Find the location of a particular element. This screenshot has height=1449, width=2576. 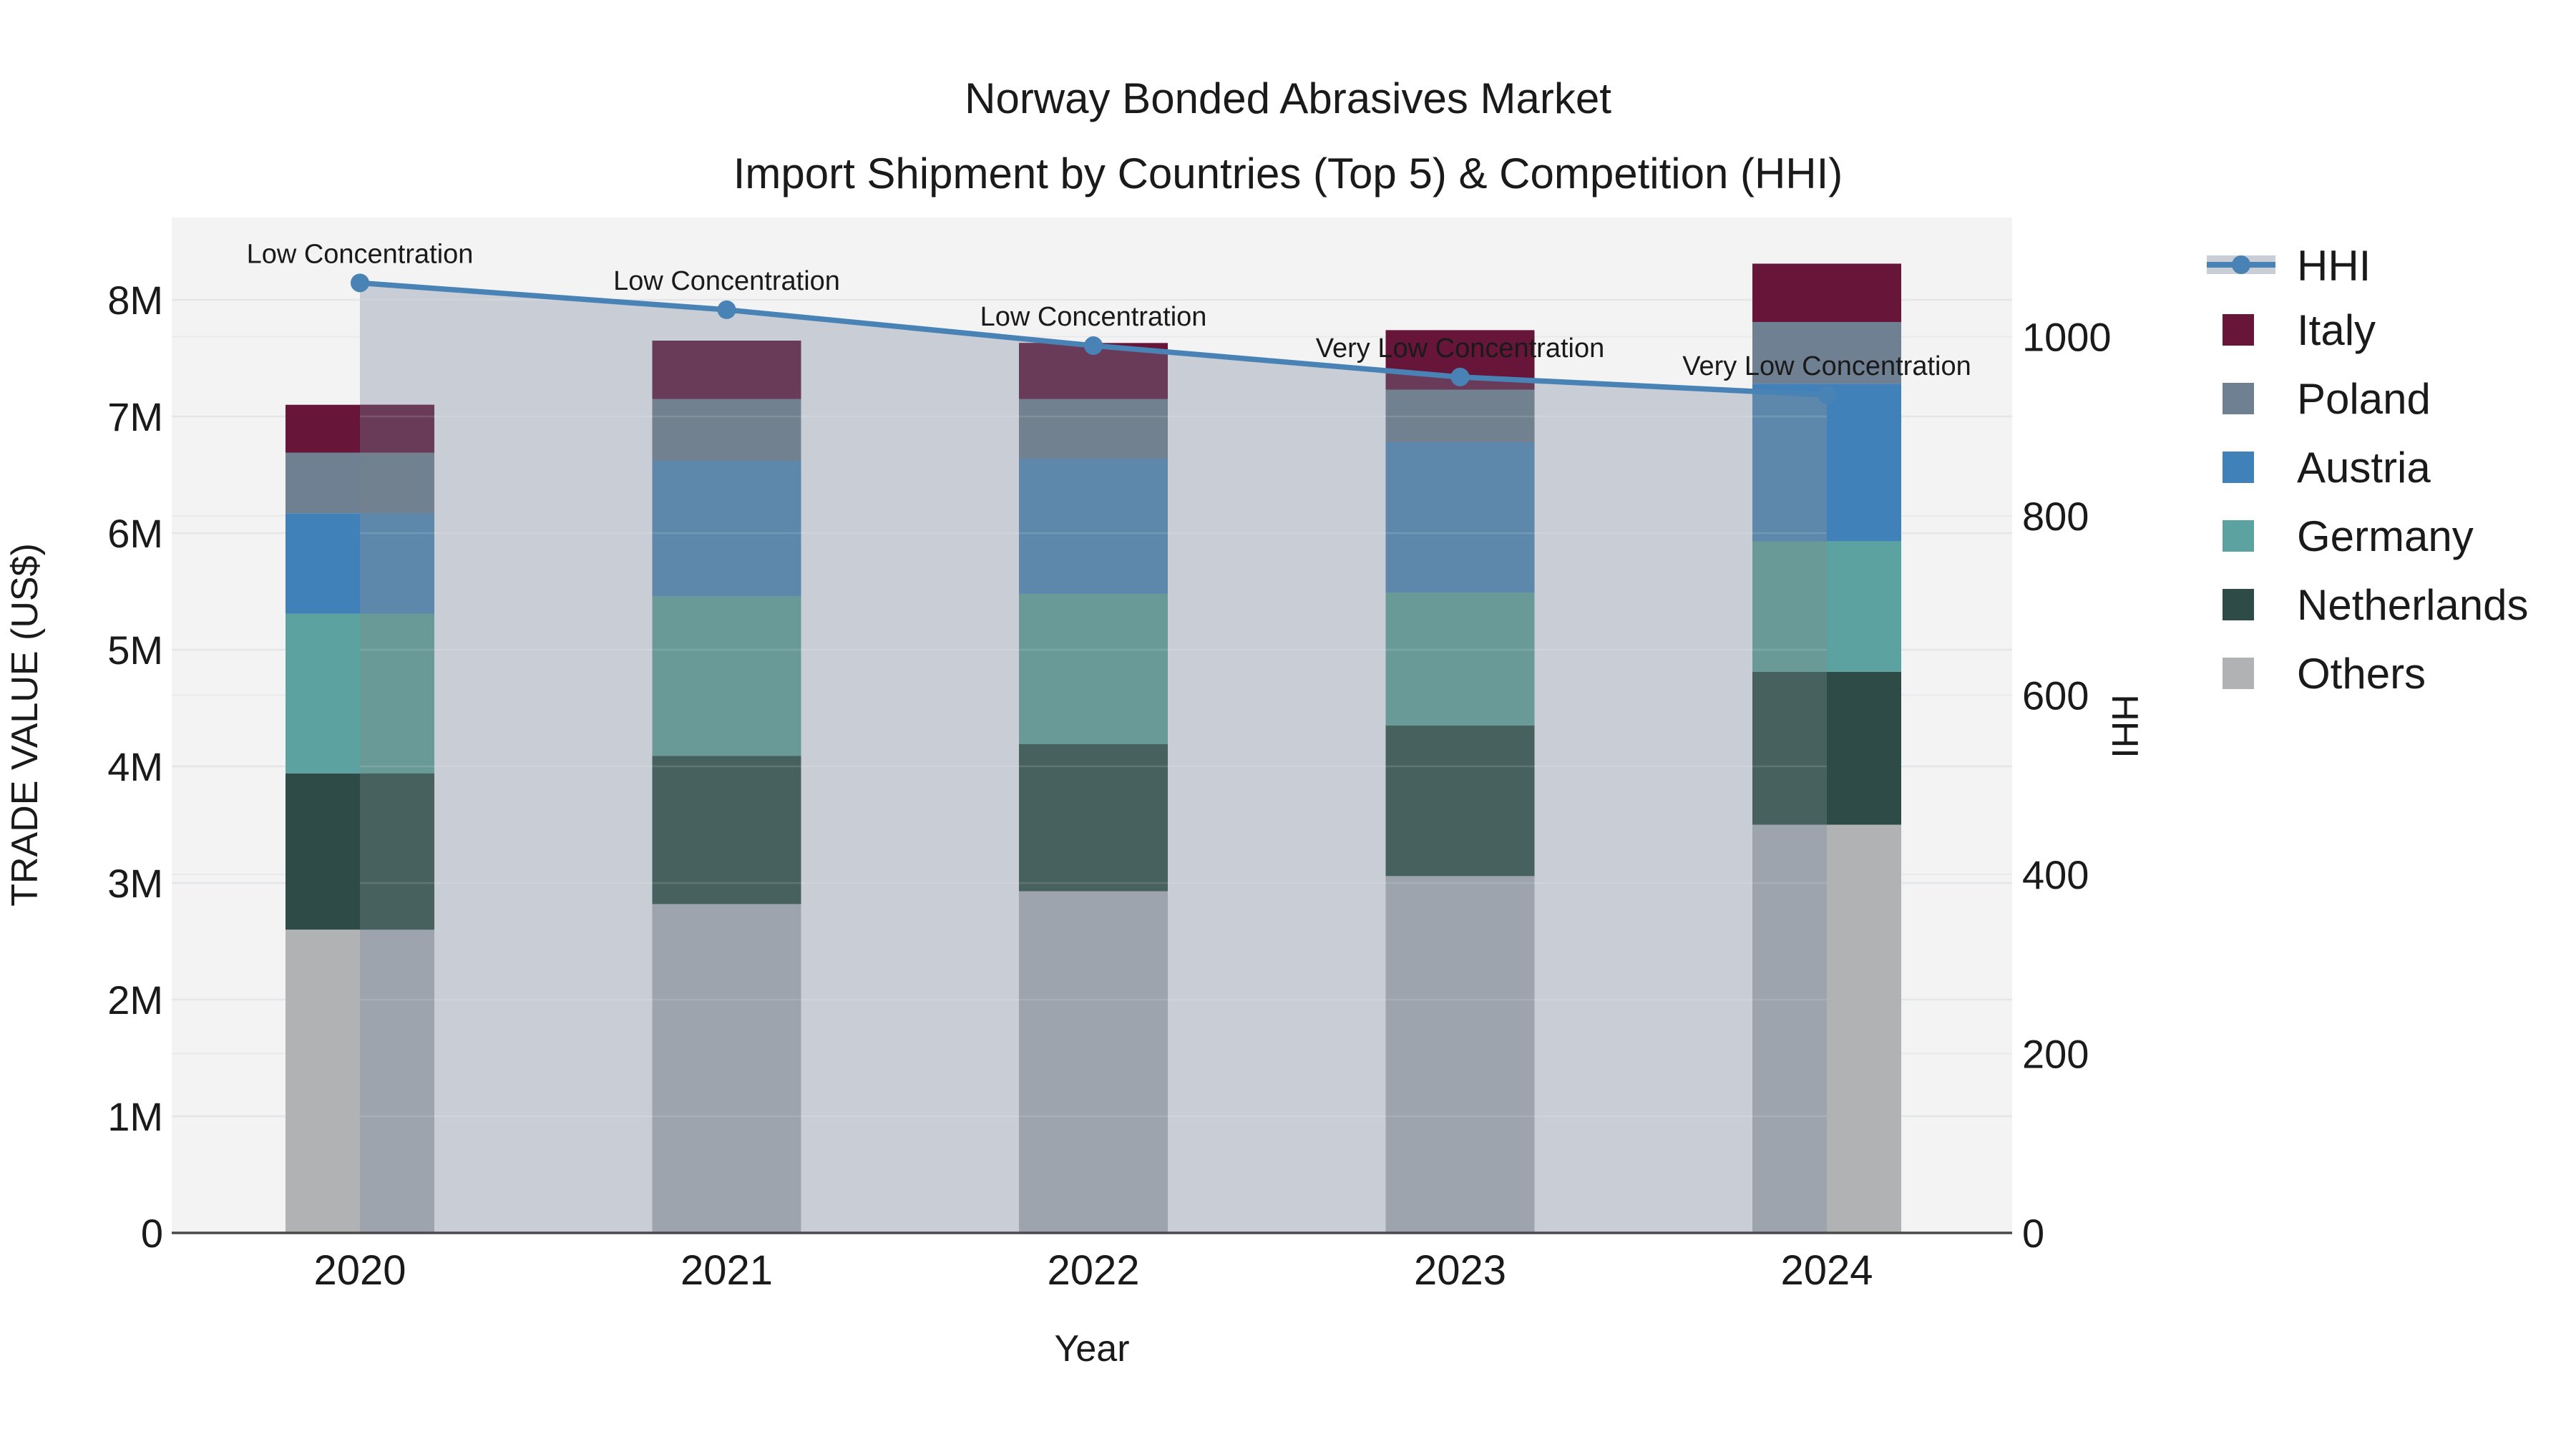

annotation-2021: Low Concentration is located at coordinates (726, 281).